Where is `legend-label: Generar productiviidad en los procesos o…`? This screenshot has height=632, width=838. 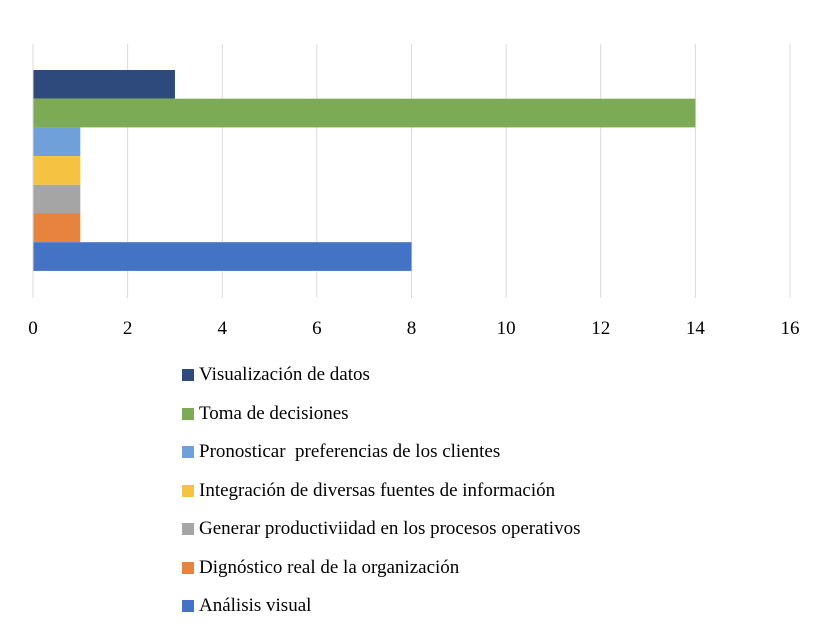 legend-label: Generar productiviidad en los procesos o… is located at coordinates (390, 529).